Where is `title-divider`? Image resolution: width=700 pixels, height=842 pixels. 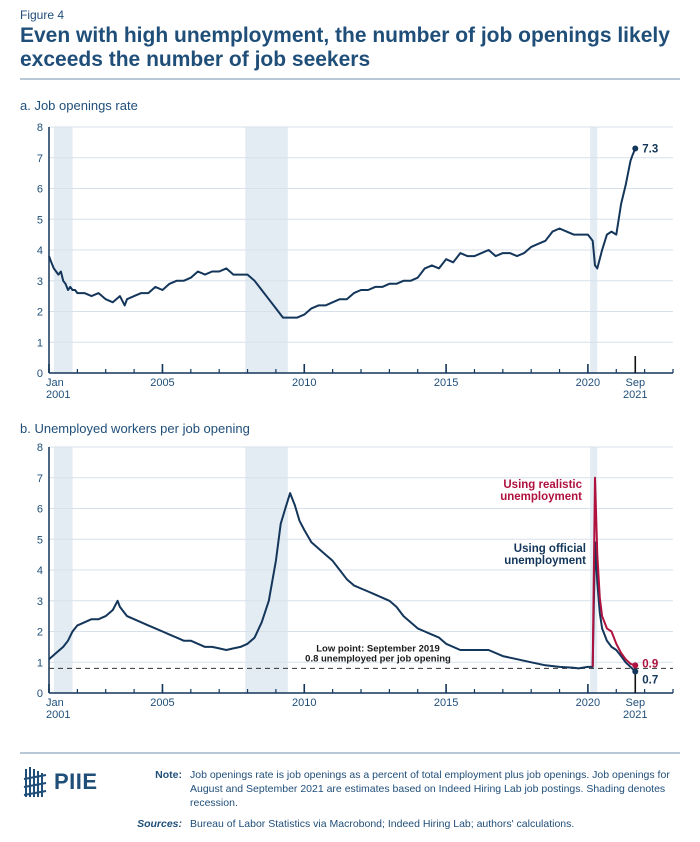 title-divider is located at coordinates (350, 79).